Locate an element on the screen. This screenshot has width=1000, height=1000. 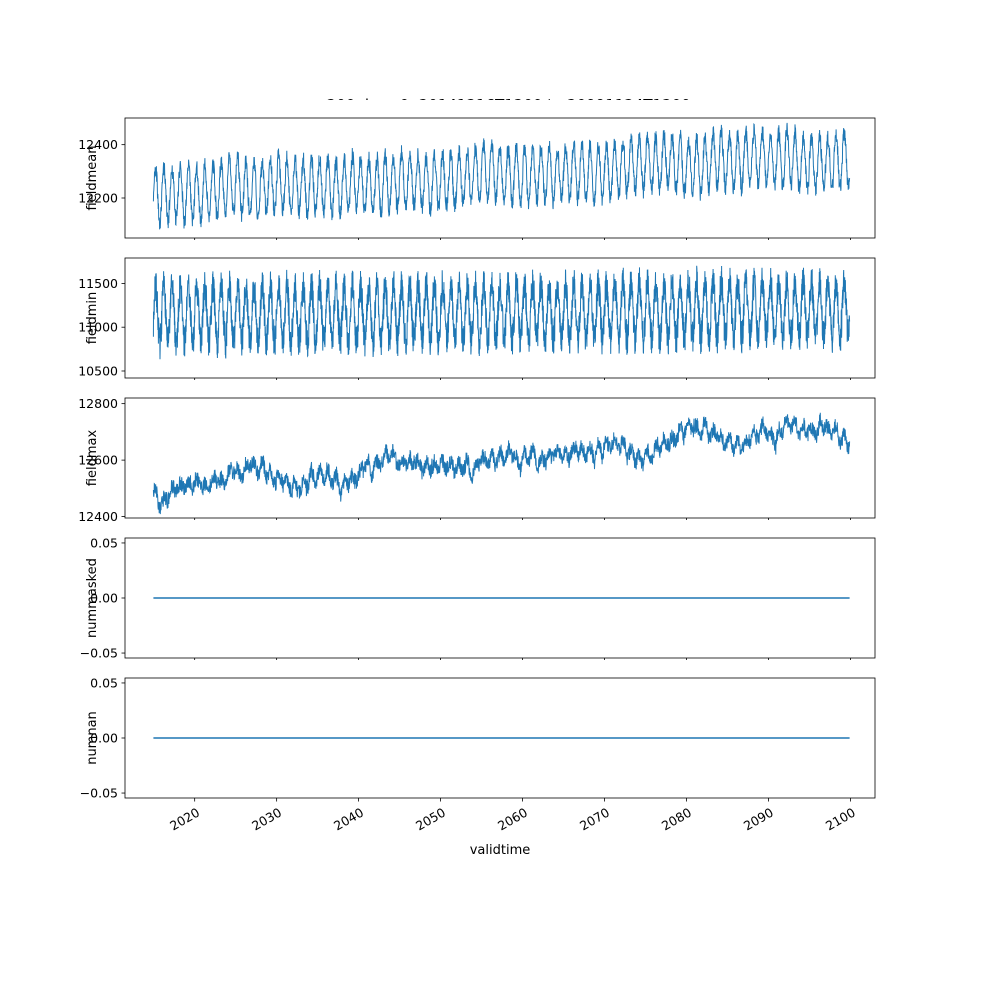
y-axis-label: fieldmin is located at coordinates (92, 318).